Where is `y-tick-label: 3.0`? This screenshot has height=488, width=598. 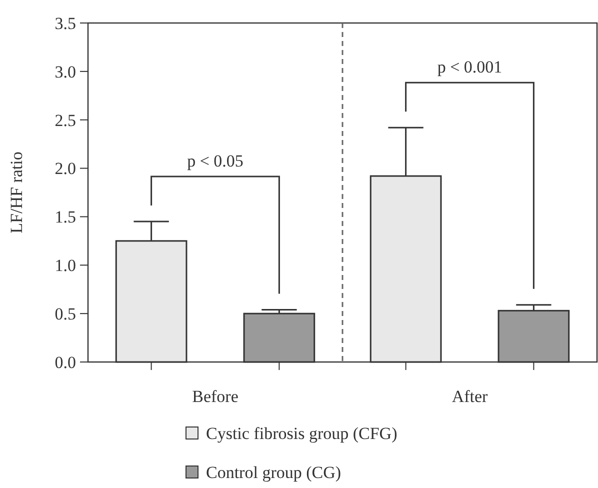 y-tick-label: 3.0 is located at coordinates (65, 72).